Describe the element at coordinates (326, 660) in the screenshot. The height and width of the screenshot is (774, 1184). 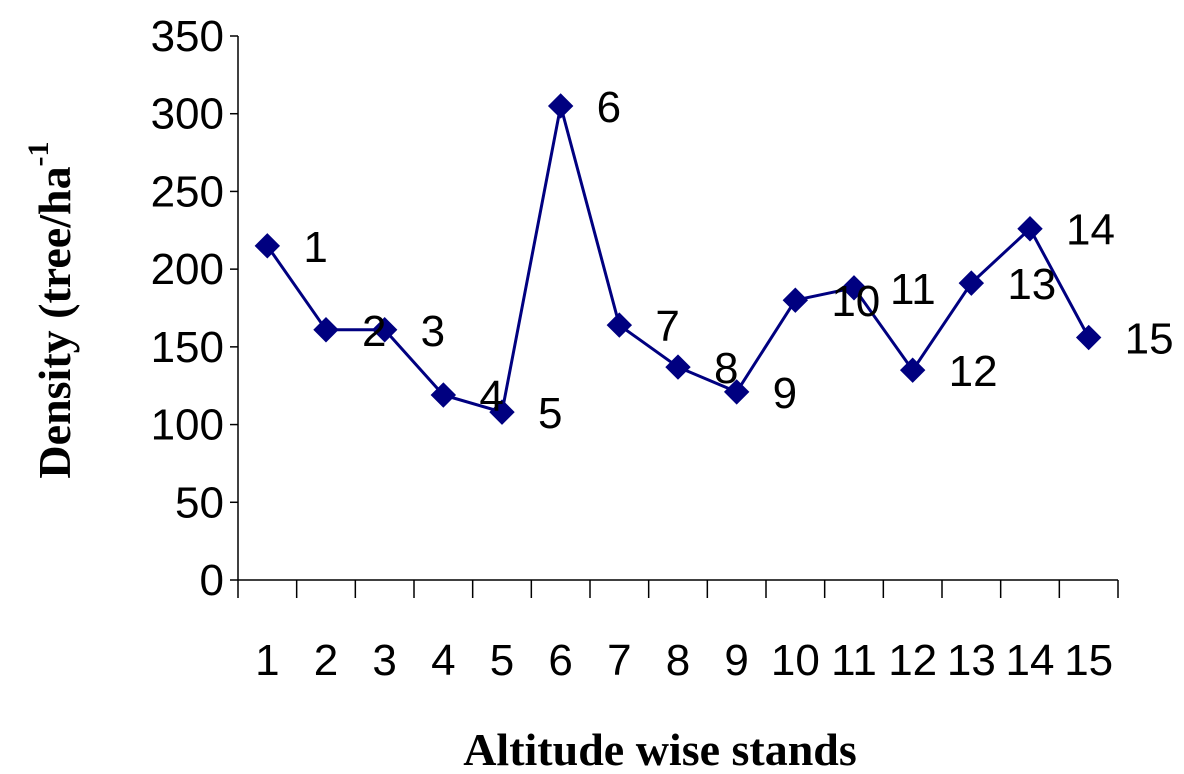
I see `x-tick-label: 2` at that location.